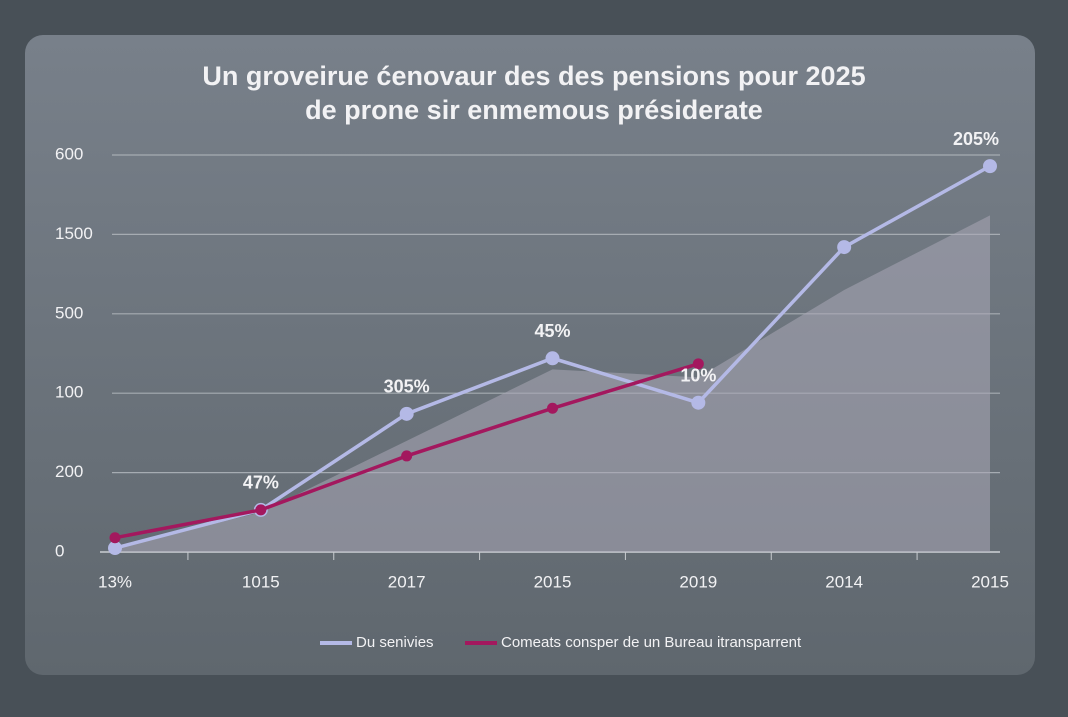 The width and height of the screenshot is (1068, 717). Describe the element at coordinates (407, 387) in the screenshot. I see `annotation: 305%` at that location.